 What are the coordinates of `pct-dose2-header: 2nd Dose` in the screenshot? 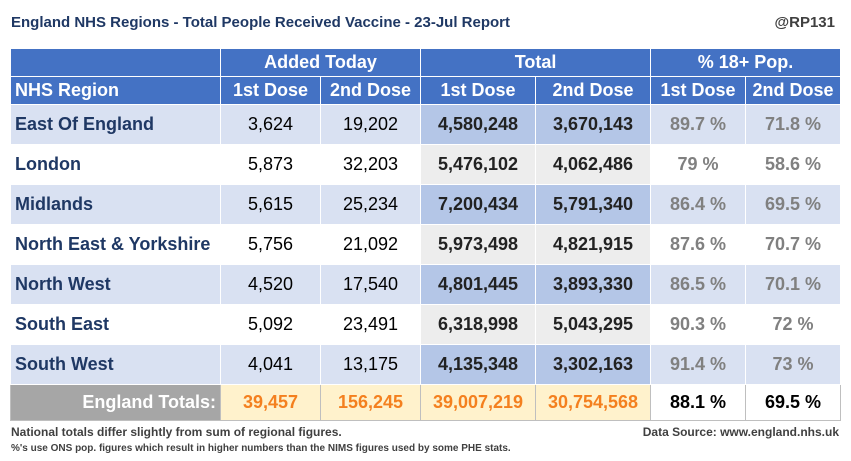 It's located at (793, 90).